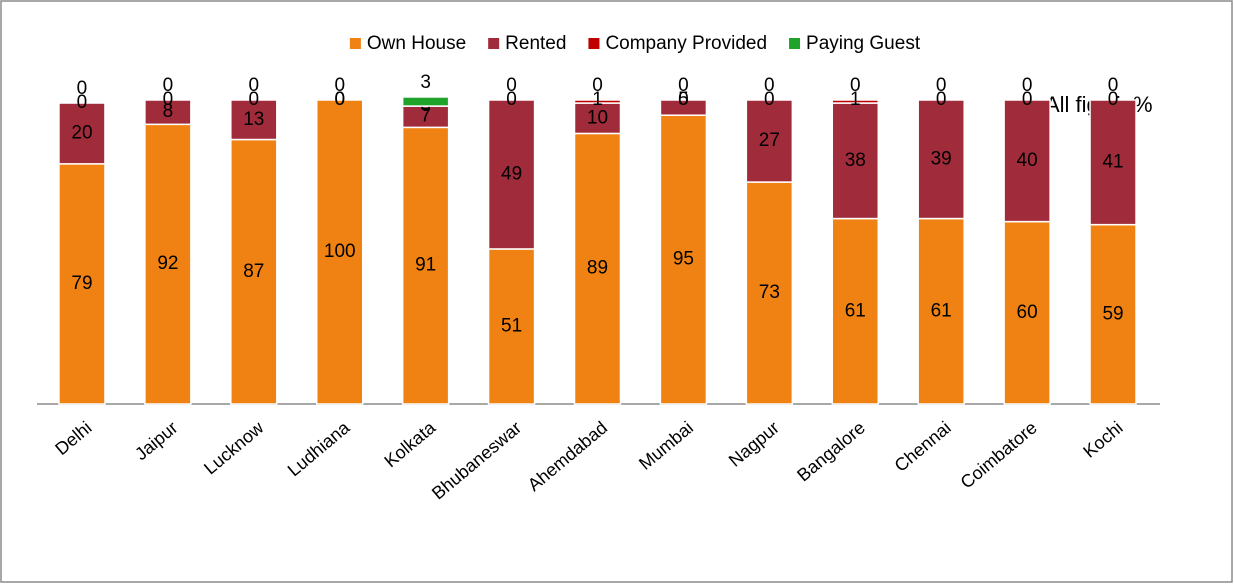 The height and width of the screenshot is (584, 1234). I want to click on data-label: 27, so click(769, 140).